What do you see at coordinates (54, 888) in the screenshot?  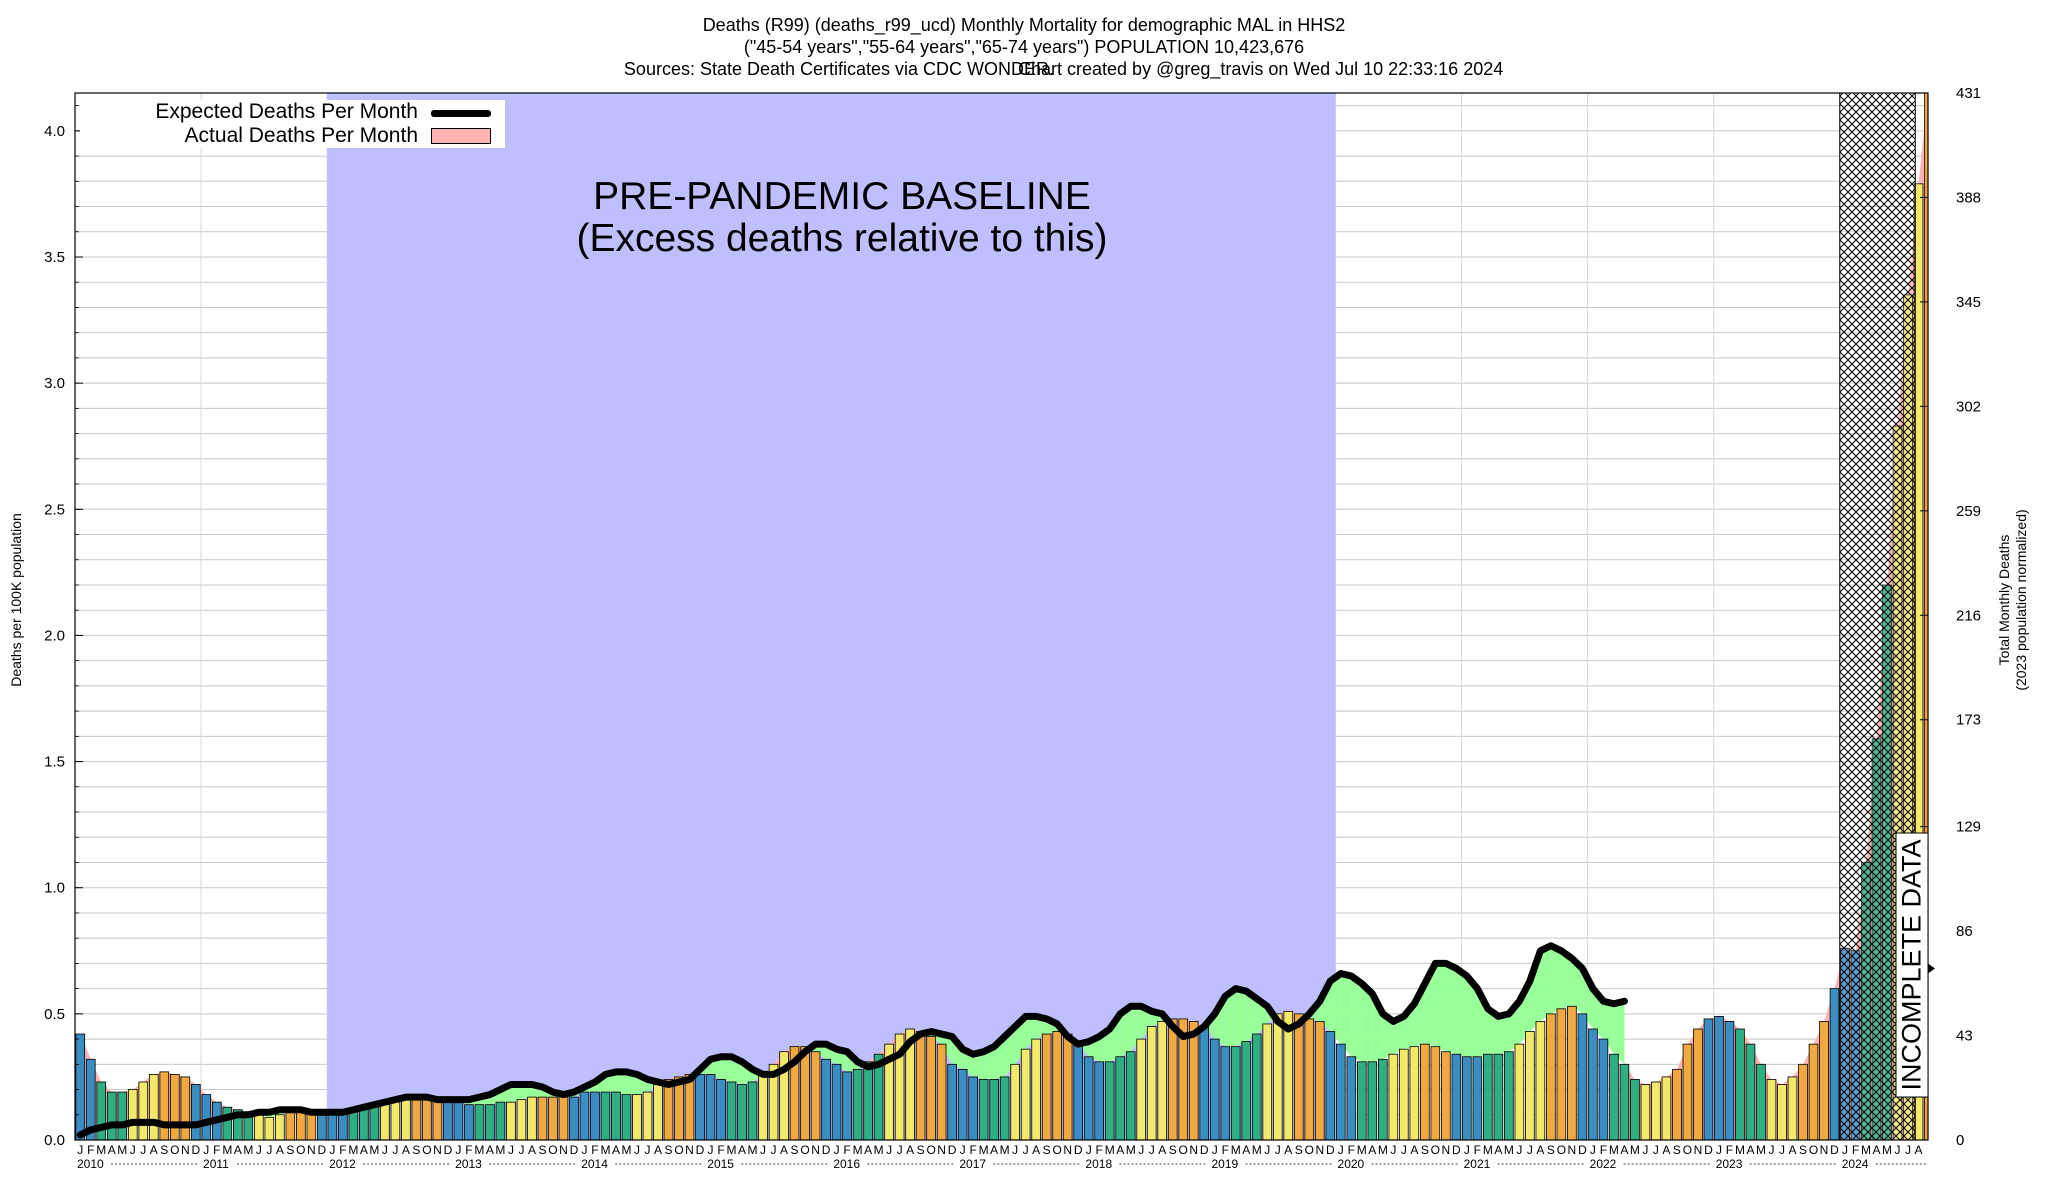 I see `y-tick-label: 1.0` at bounding box center [54, 888].